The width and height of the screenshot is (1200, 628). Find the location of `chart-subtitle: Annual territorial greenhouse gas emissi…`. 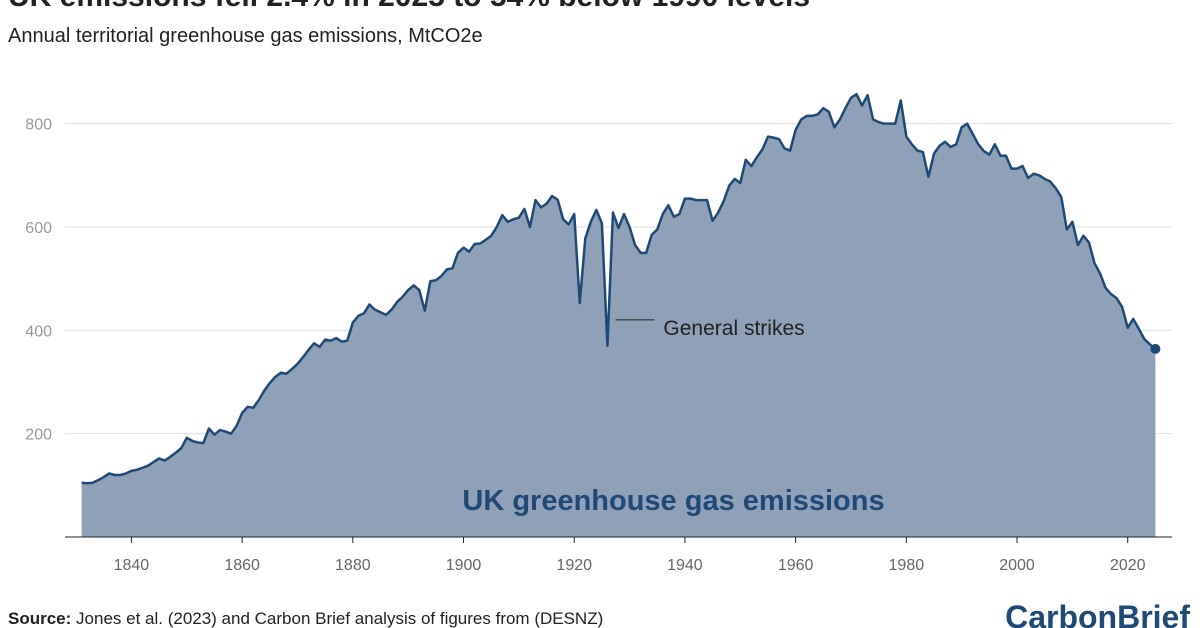

chart-subtitle: Annual territorial greenhouse gas emissi… is located at coordinates (245, 36).